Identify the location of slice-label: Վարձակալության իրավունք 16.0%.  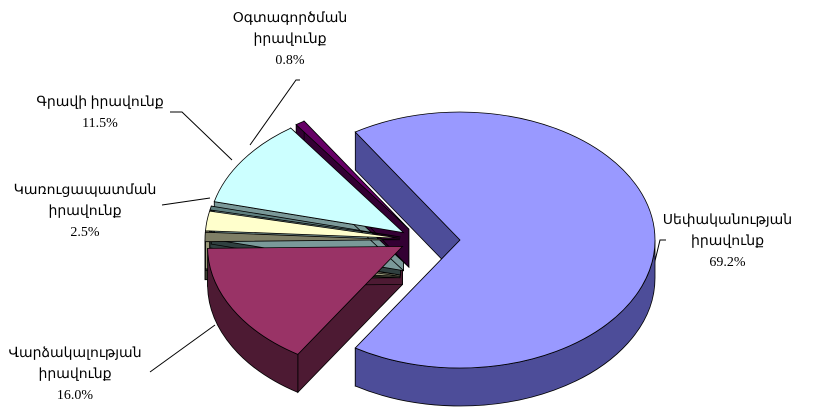
(75, 374).